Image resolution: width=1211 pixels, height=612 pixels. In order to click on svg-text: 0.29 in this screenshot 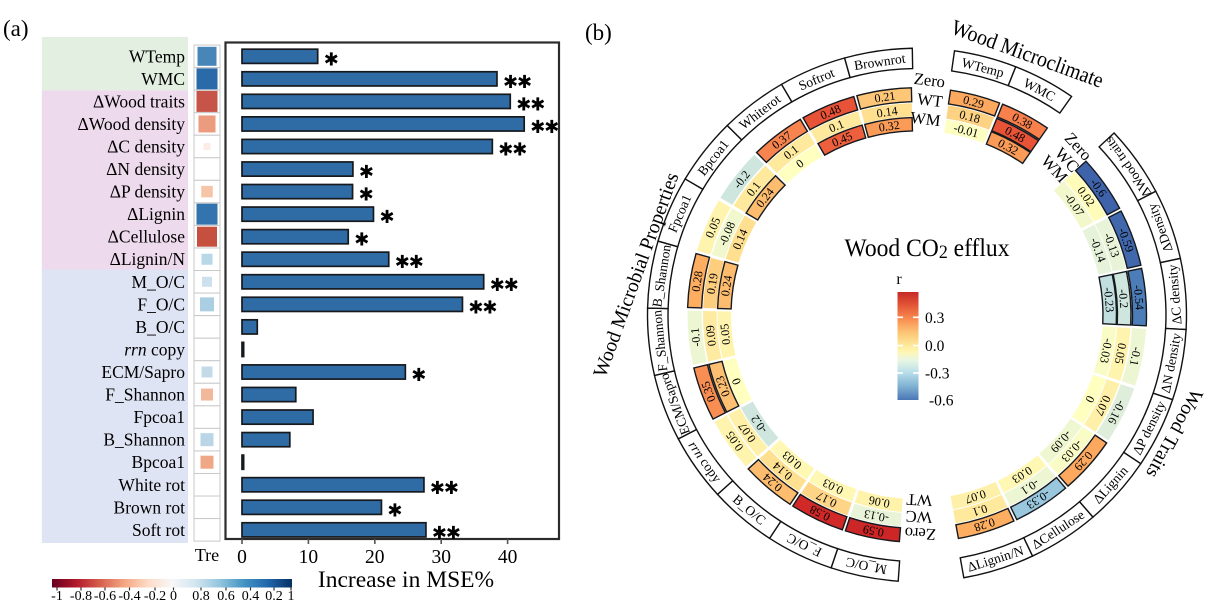, I will do `click(974, 102)`.